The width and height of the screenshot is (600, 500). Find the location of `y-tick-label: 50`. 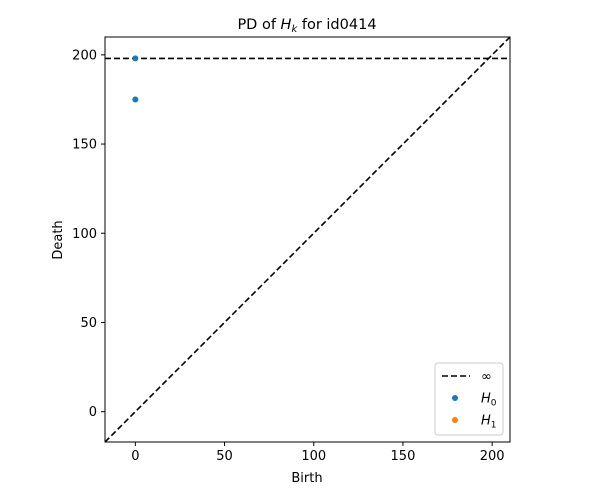

y-tick-label: 50 is located at coordinates (88, 323).